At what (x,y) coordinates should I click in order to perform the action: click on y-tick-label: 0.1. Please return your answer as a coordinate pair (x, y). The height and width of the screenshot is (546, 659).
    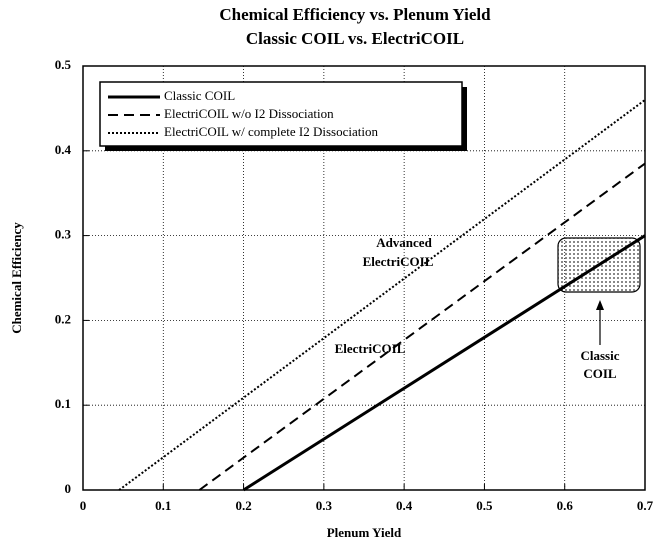
    Looking at the image, I should click on (63, 403).